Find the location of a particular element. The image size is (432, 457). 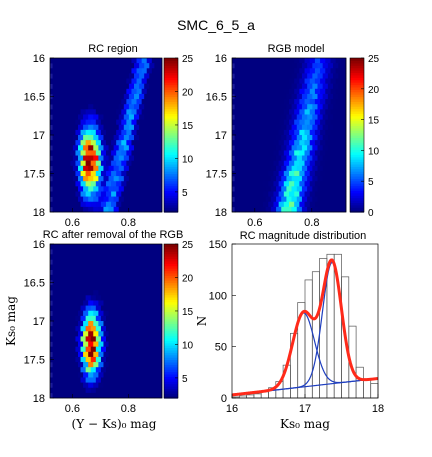

y-tick-label: 18 is located at coordinates (221, 213).